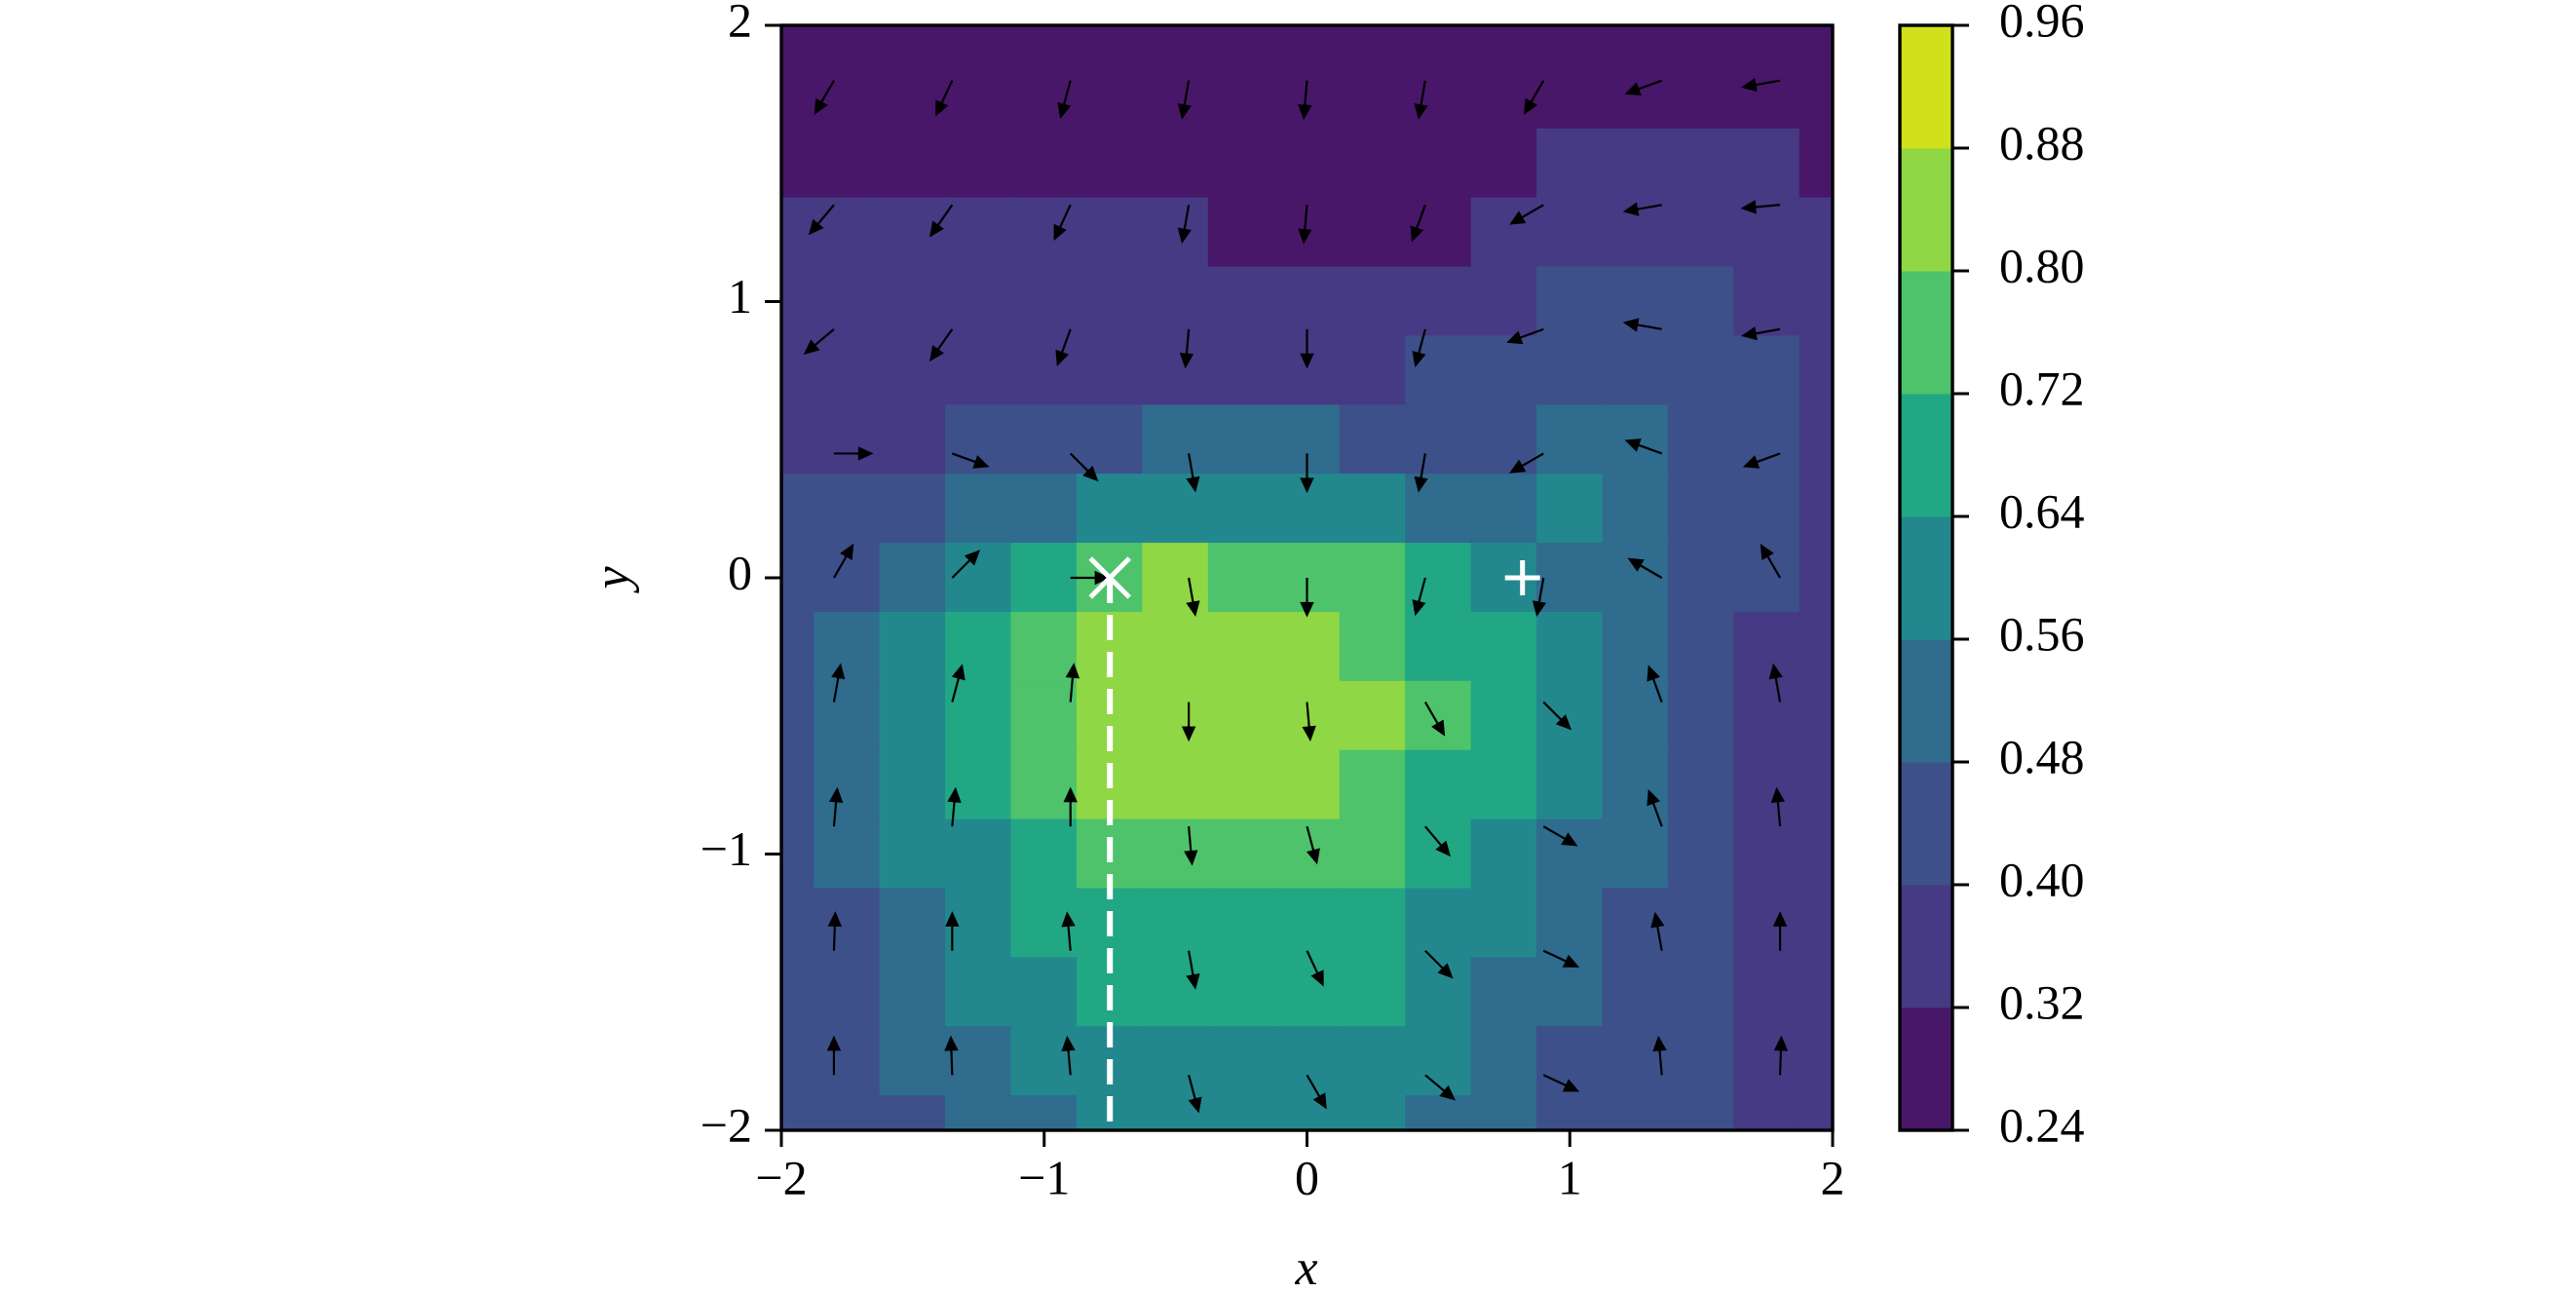 This screenshot has width=2576, height=1293. Describe the element at coordinates (726, 1125) in the screenshot. I see `y-tick-label: −2` at that location.